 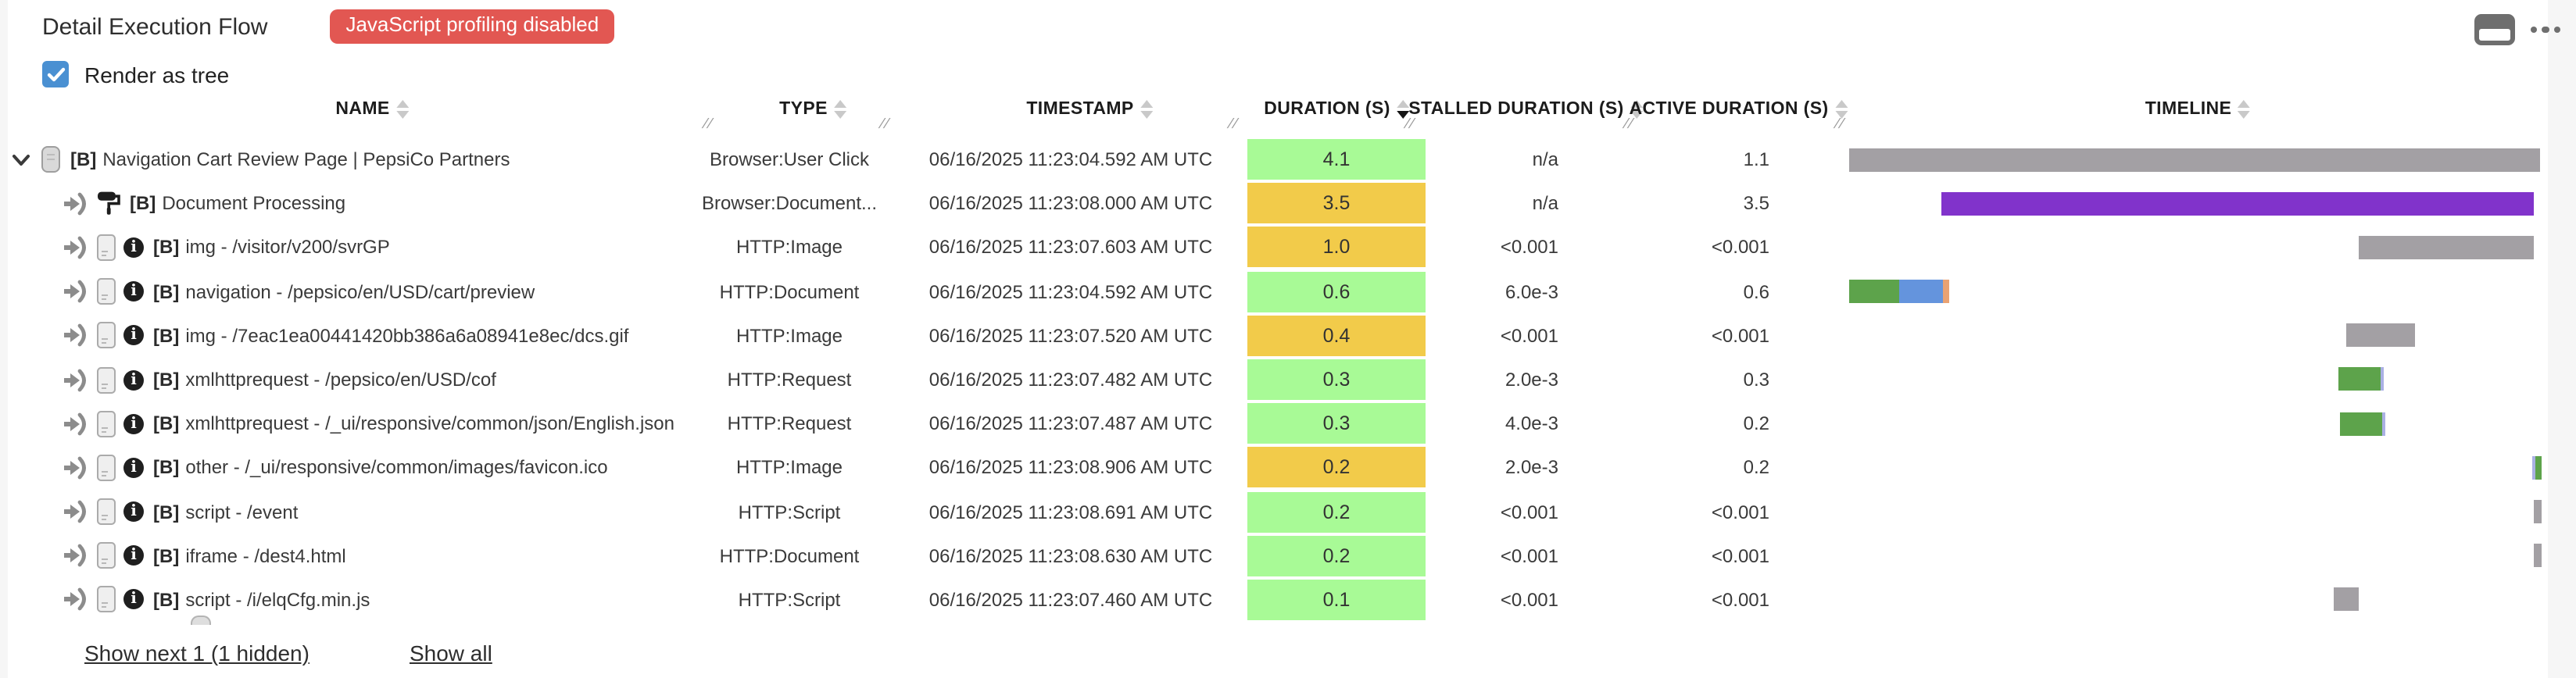 What do you see at coordinates (1738, 110) in the screenshot?
I see `column-header-active-duration: ACTIVE DURATION (S)` at bounding box center [1738, 110].